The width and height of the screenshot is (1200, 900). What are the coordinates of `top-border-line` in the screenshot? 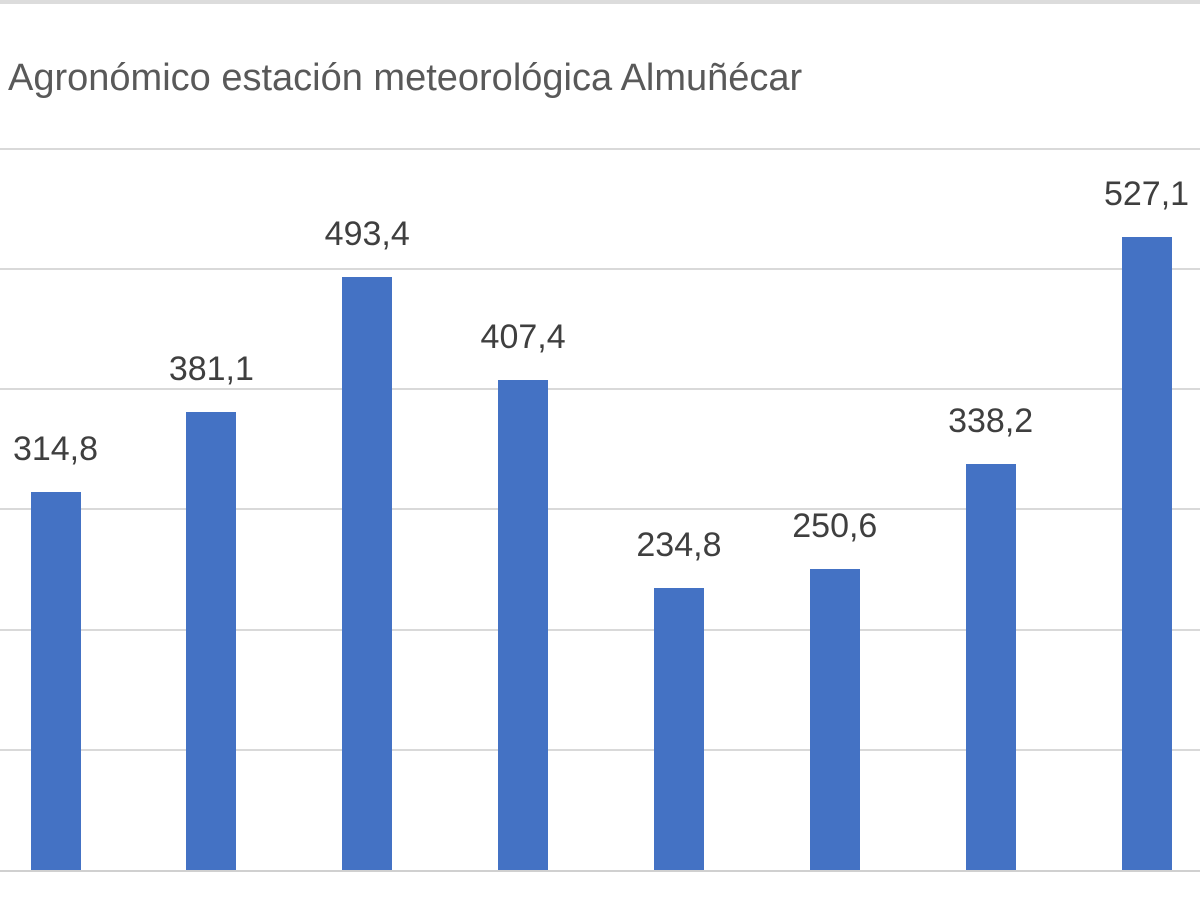 It's located at (600, 2).